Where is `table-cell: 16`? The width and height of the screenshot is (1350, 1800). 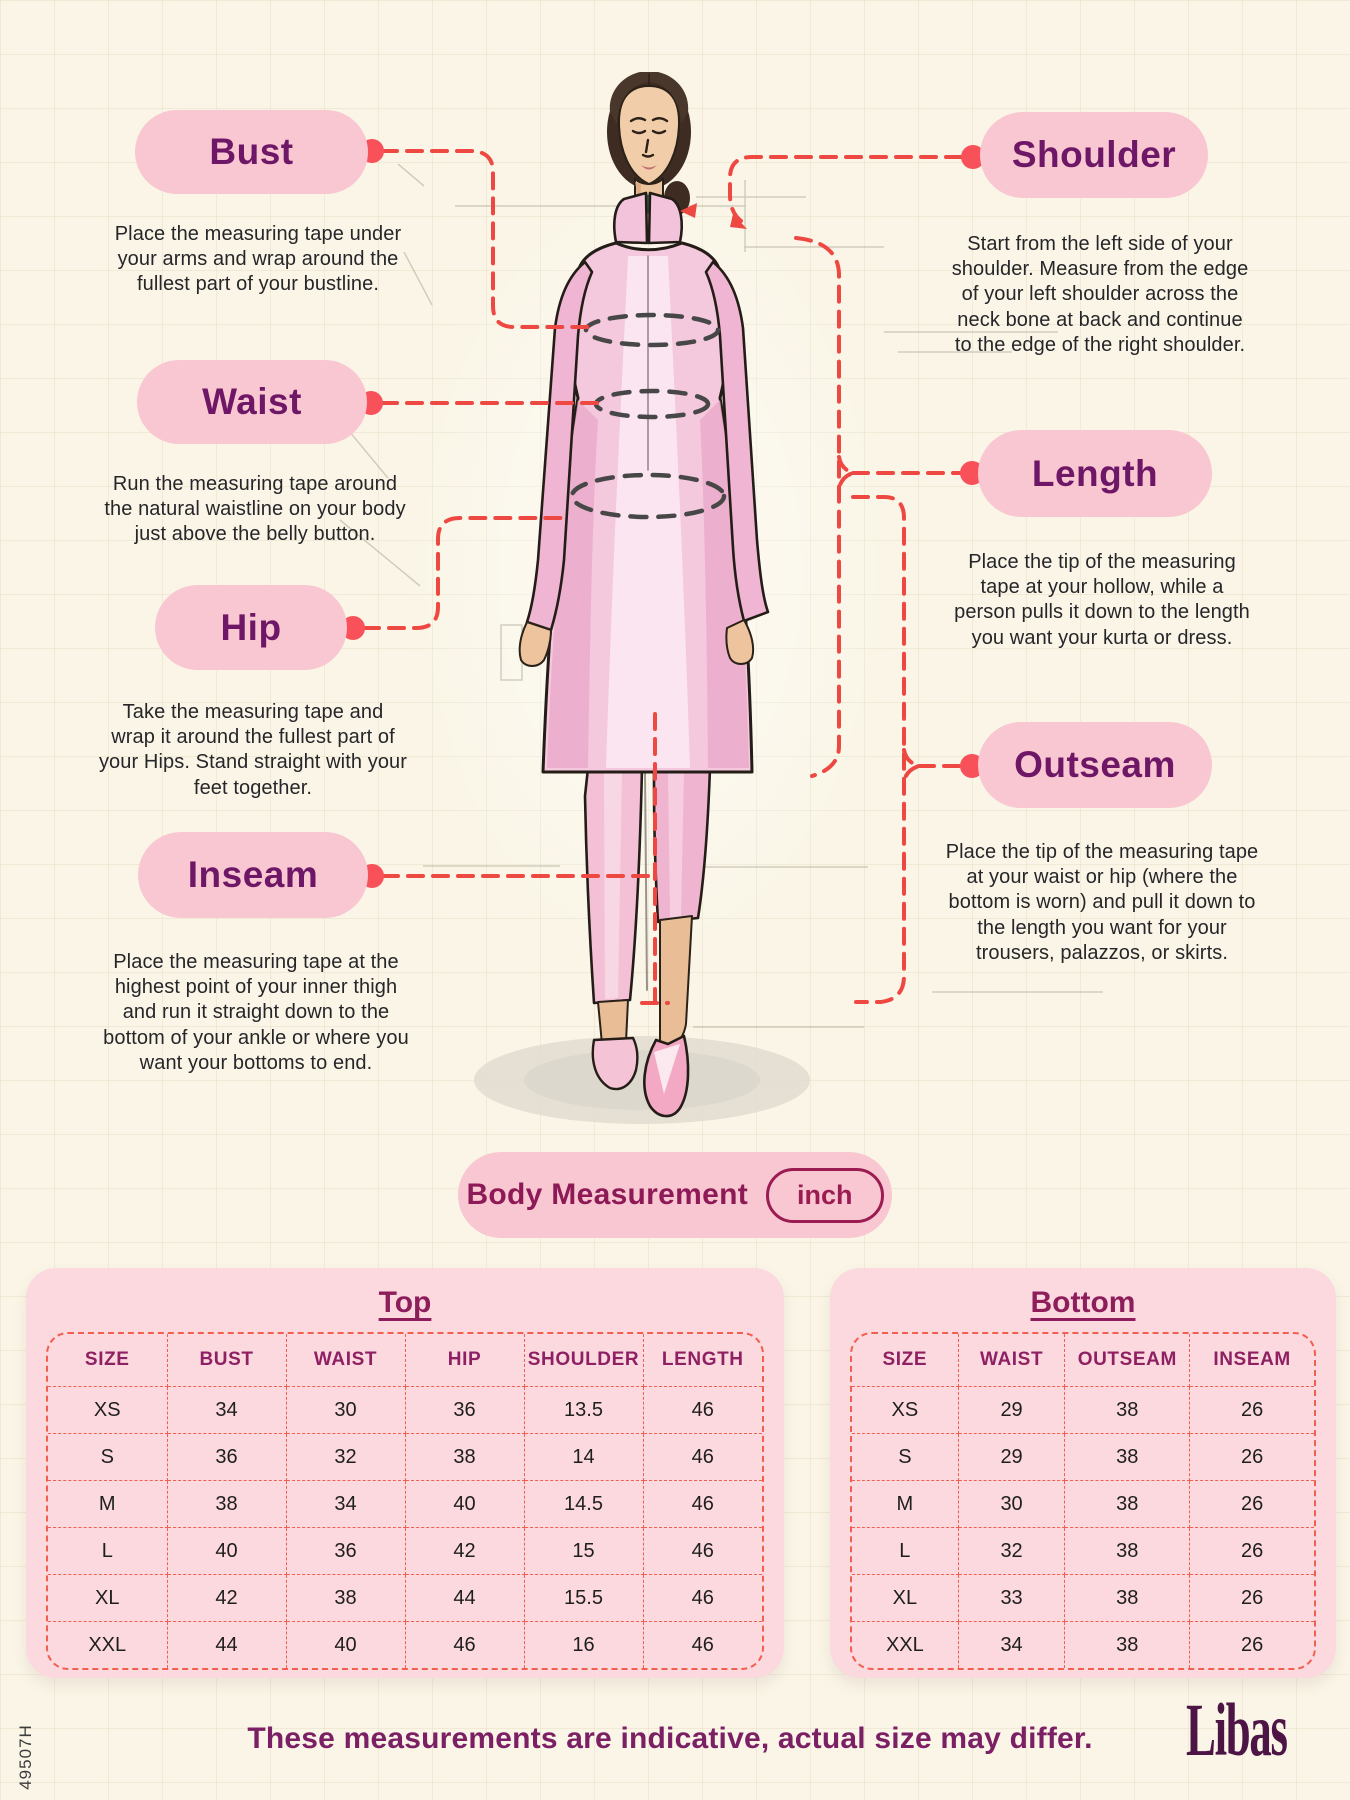
table-cell: 16 is located at coordinates (583, 1644).